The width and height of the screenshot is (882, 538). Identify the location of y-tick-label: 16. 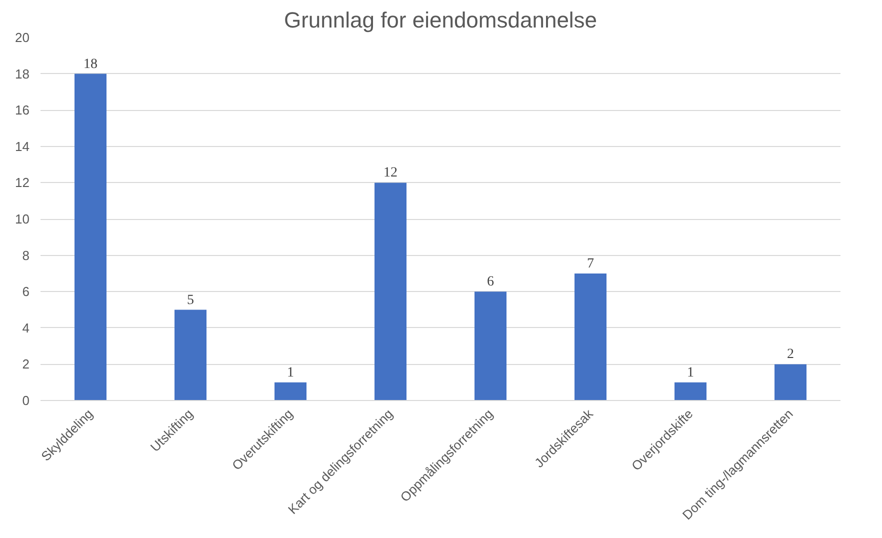
(22, 110).